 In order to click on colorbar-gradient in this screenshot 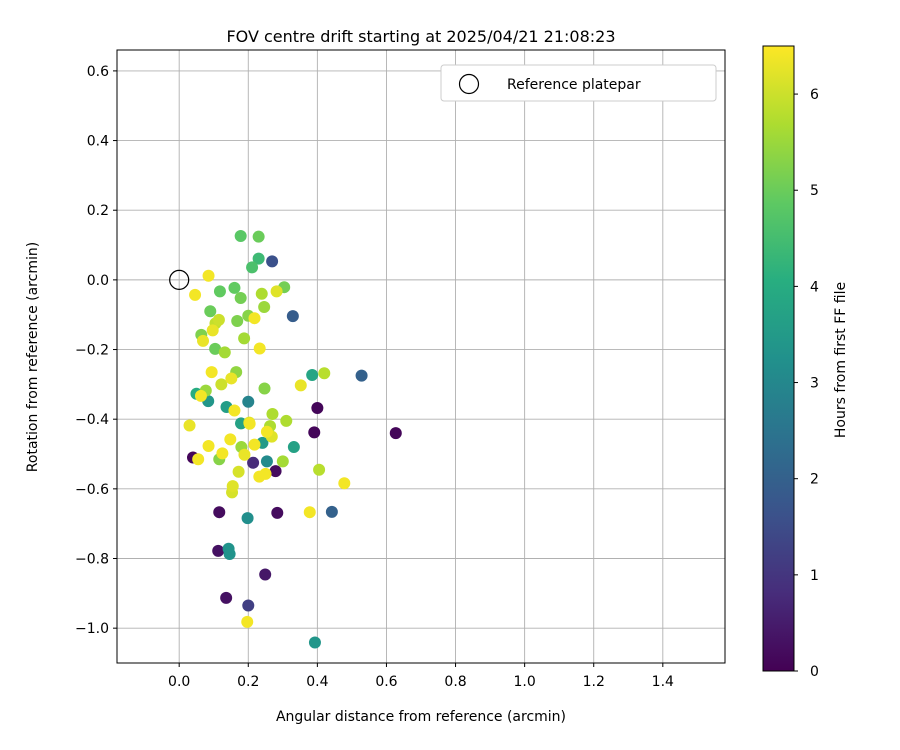, I will do `click(778, 358)`.